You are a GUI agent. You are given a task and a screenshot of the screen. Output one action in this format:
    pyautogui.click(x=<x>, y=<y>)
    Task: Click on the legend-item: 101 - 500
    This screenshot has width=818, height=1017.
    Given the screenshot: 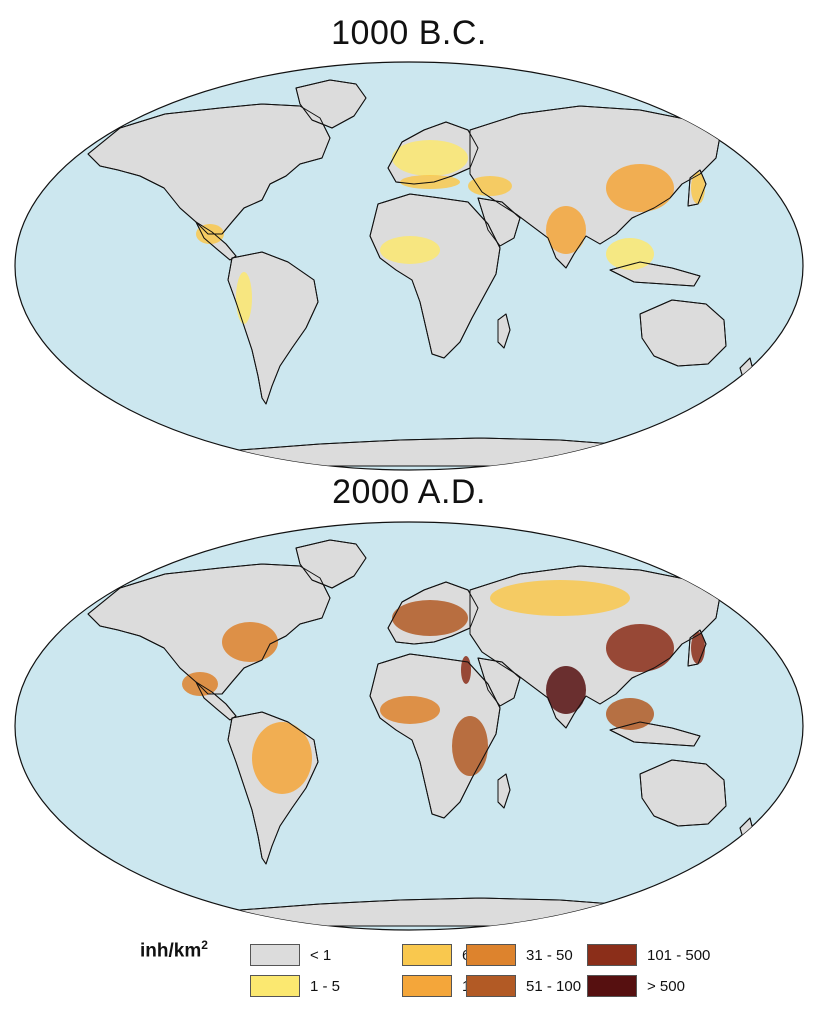 What is the action you would take?
    pyautogui.click(x=648, y=955)
    